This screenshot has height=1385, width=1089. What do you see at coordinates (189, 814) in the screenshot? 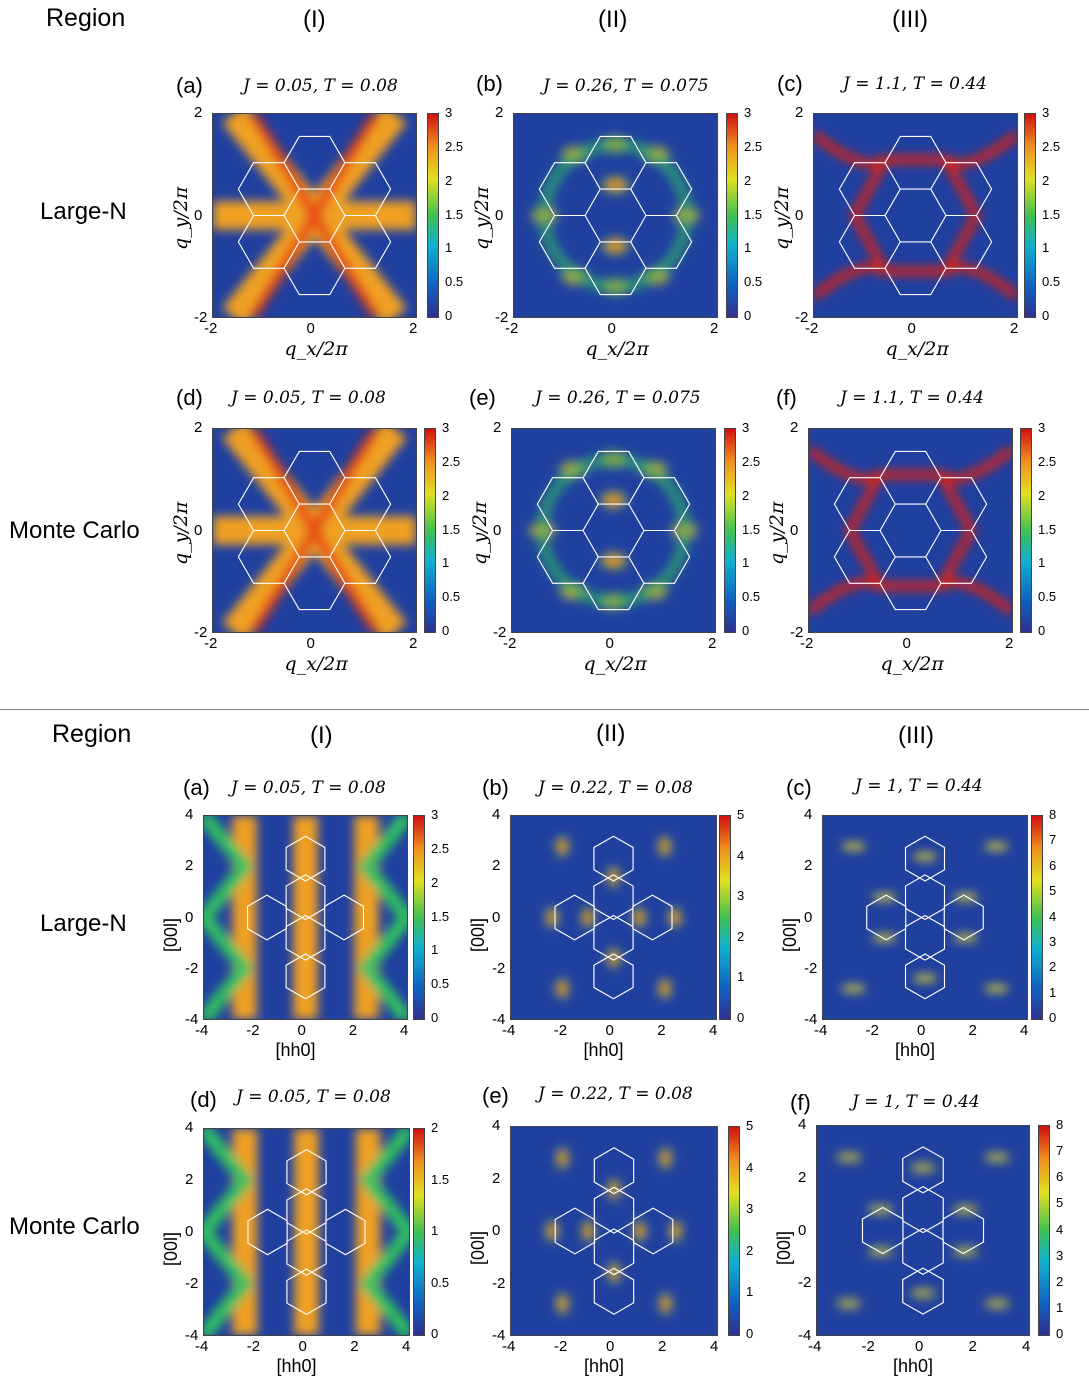
I see `bottom-panel-0-y-tick: 4` at bounding box center [189, 814].